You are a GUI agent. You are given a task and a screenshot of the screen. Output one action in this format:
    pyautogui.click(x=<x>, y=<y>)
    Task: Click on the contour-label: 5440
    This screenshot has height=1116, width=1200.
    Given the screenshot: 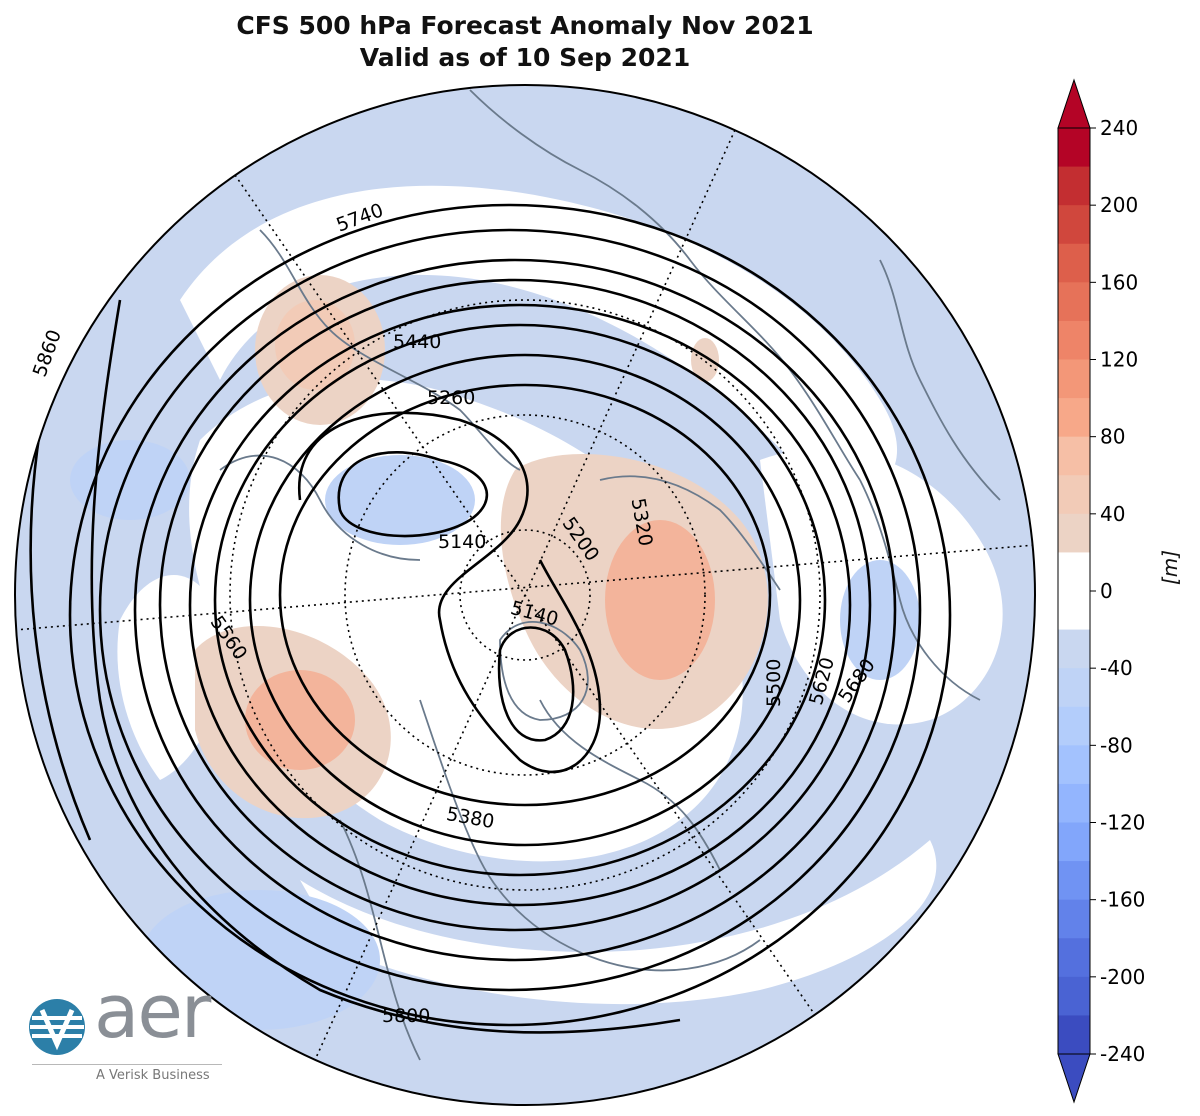 What is the action you would take?
    pyautogui.click(x=417, y=342)
    